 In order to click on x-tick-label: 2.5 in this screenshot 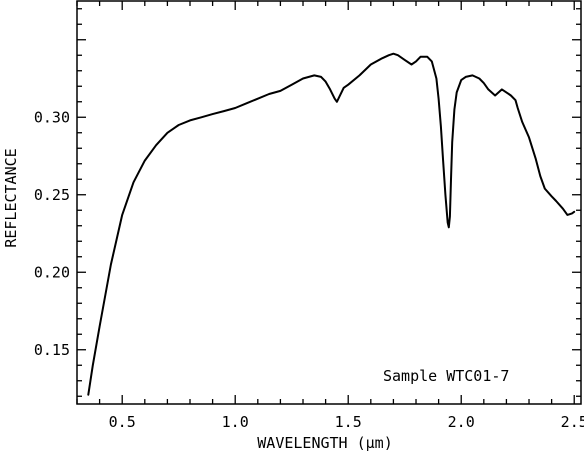, I will do `click(572, 422)`.